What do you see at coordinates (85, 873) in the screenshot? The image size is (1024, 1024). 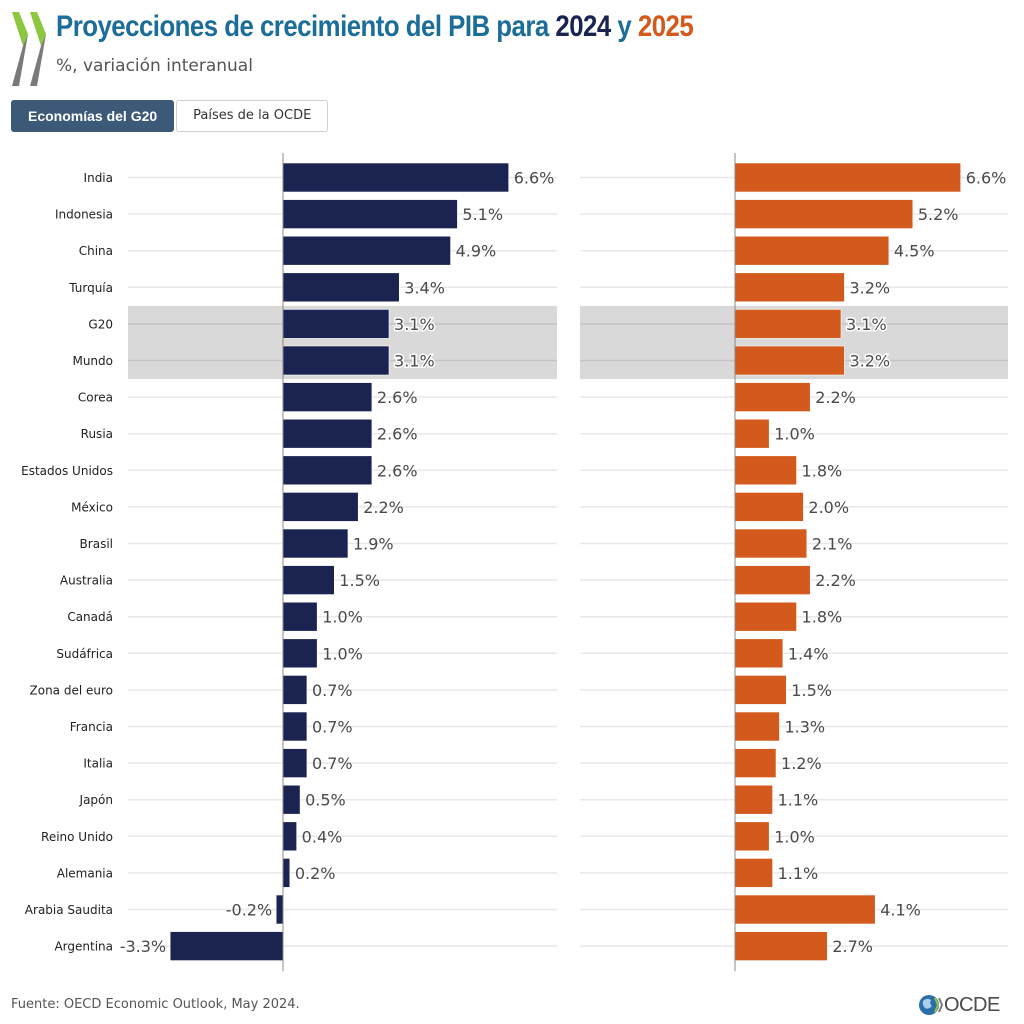 I see `category-label: Alemania` at bounding box center [85, 873].